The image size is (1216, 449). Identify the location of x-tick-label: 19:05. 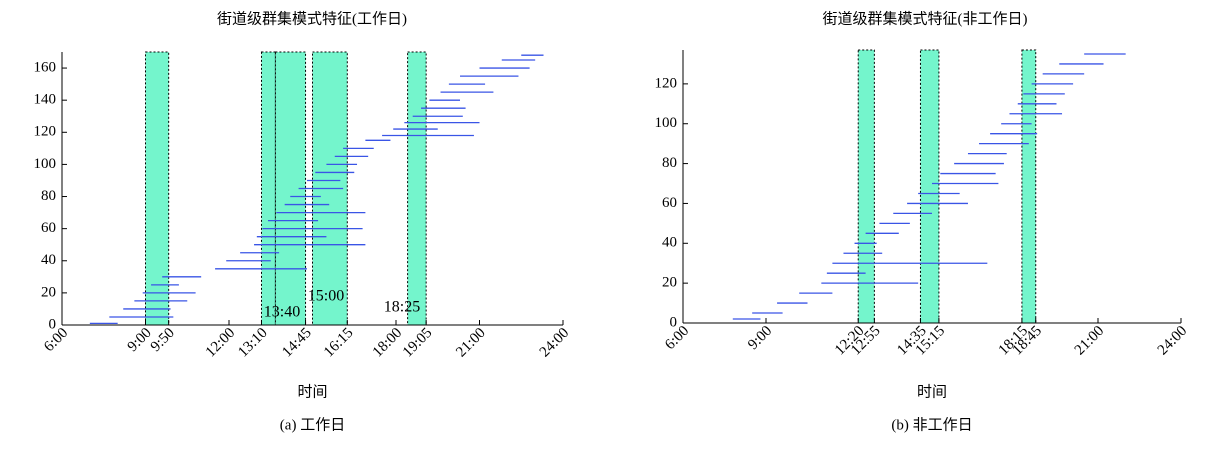
(417, 342).